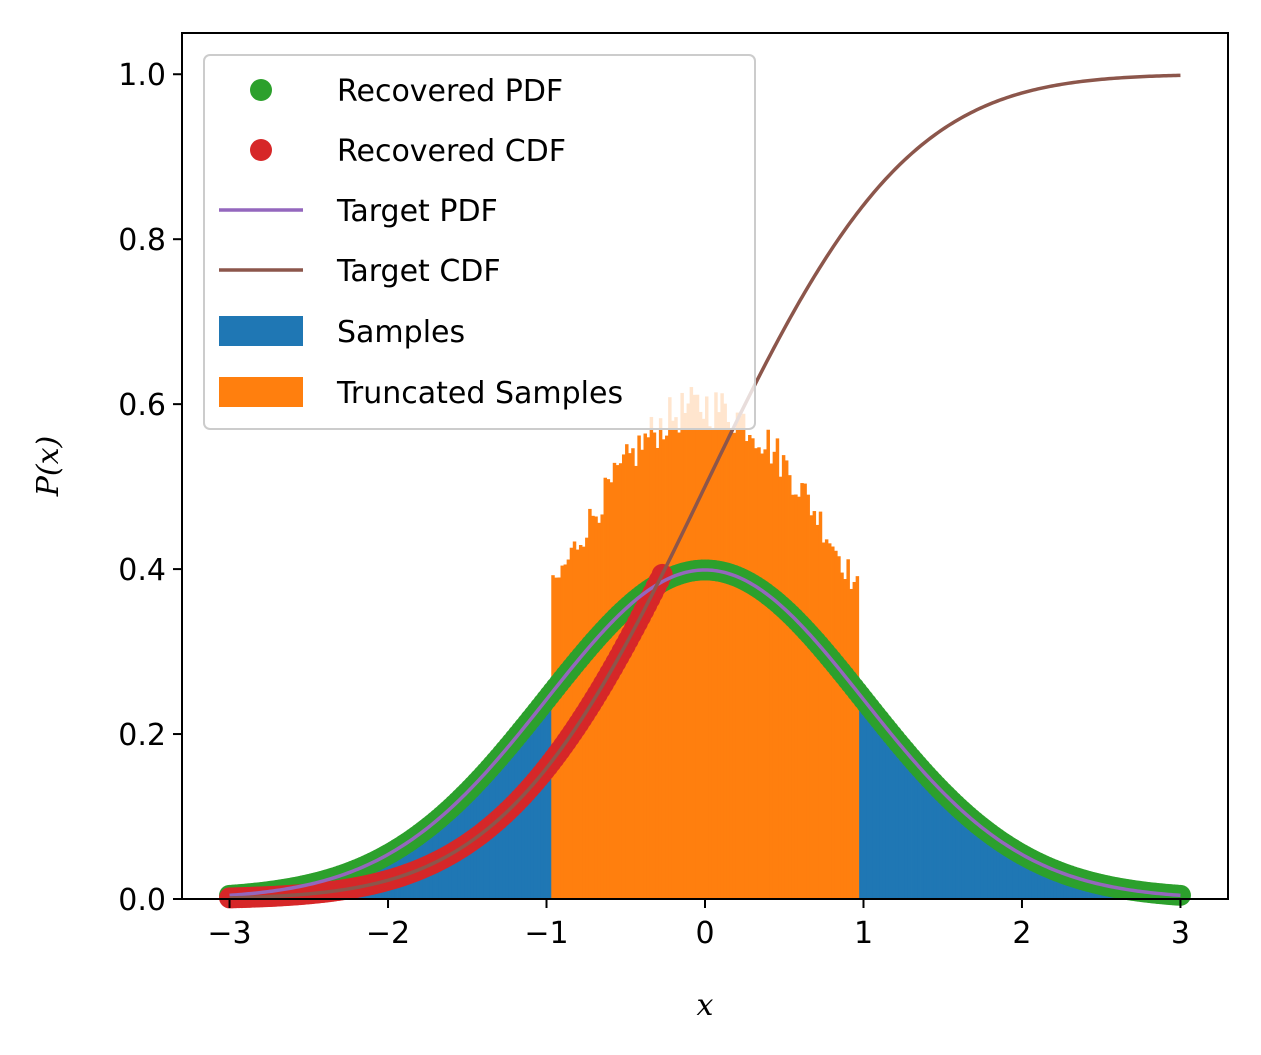 This screenshot has height=1055, width=1261. What do you see at coordinates (142, 240) in the screenshot?
I see `y-tick-label: 0.8` at bounding box center [142, 240].